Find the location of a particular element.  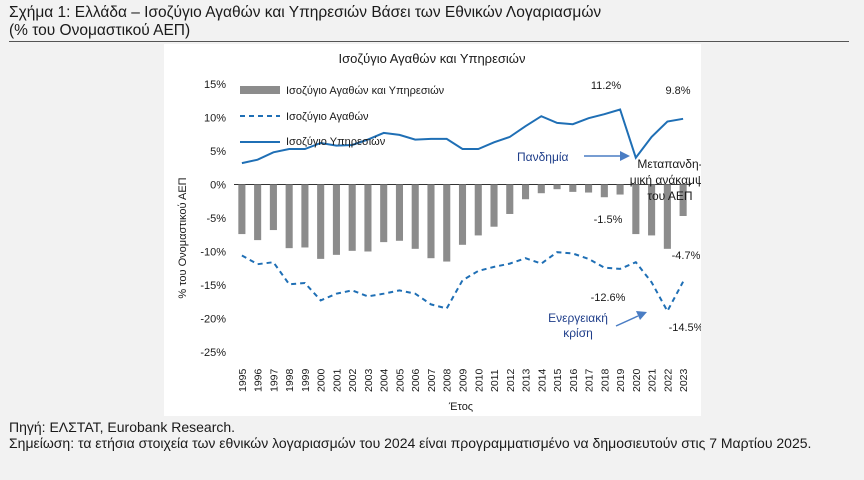

bar-2021 is located at coordinates (652, 210).